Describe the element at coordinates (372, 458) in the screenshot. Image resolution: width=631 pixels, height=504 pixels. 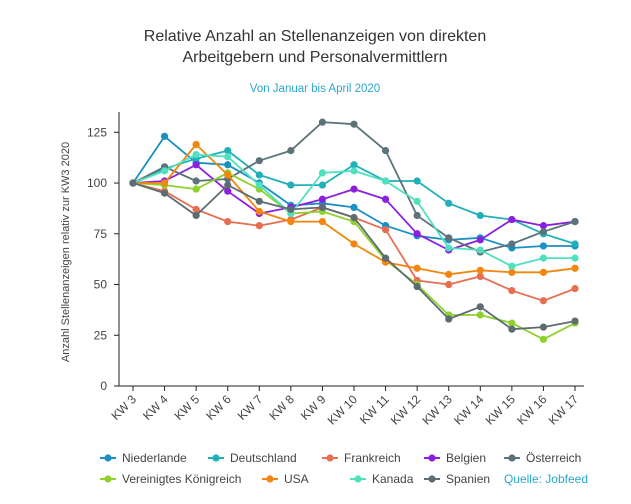
I see `legend-label: Frankreich` at that location.